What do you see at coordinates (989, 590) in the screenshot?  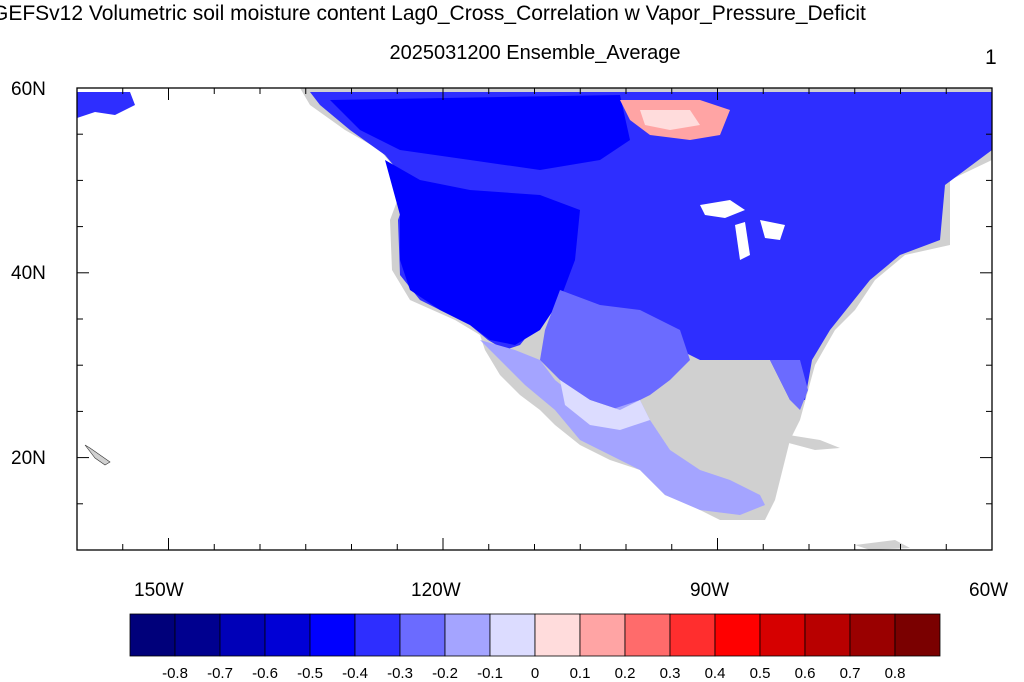 I see `lon-label-60w: 60W` at bounding box center [989, 590].